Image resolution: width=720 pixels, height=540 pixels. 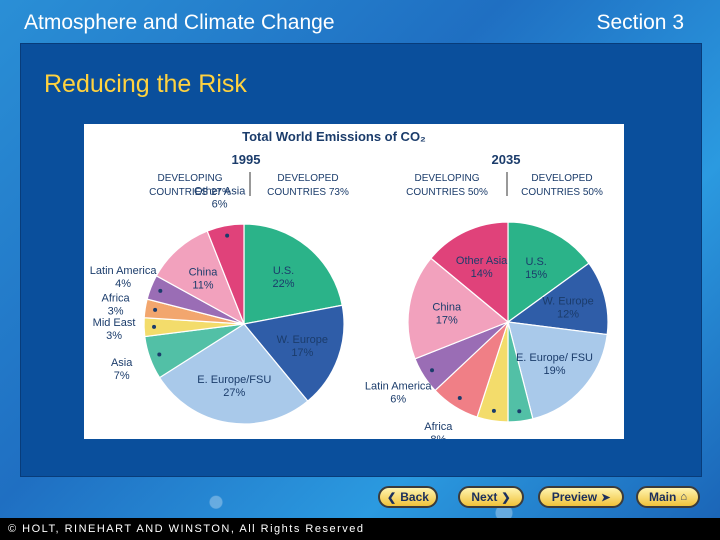 I want to click on label-1995-w-europe: W. Europe 17%, so click(x=302, y=346).